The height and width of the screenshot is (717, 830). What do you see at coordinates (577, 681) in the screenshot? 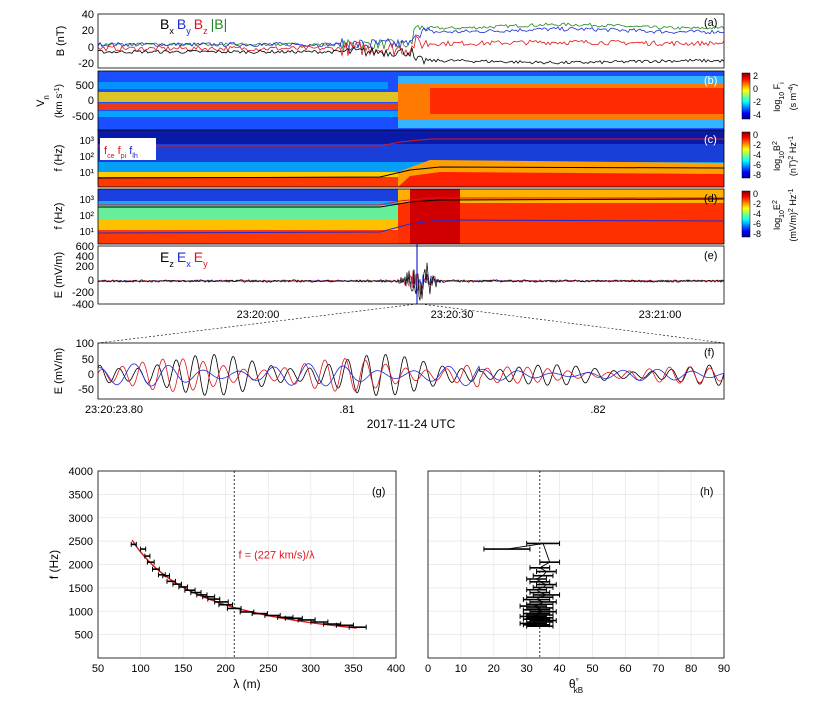
I see `x-axis-label-sup: °` at bounding box center [577, 681].